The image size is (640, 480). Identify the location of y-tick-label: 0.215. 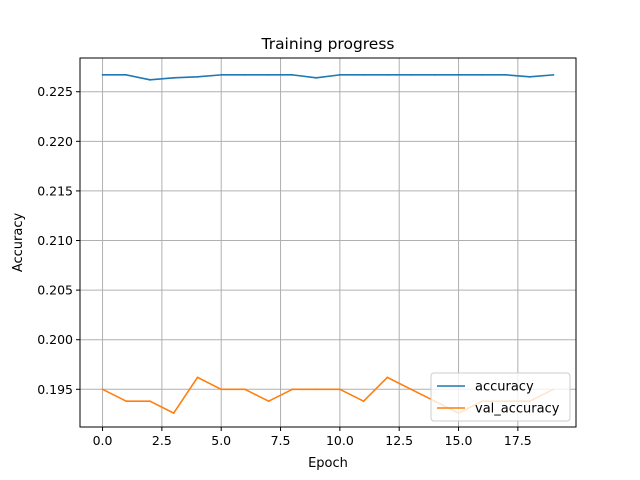
(55, 190).